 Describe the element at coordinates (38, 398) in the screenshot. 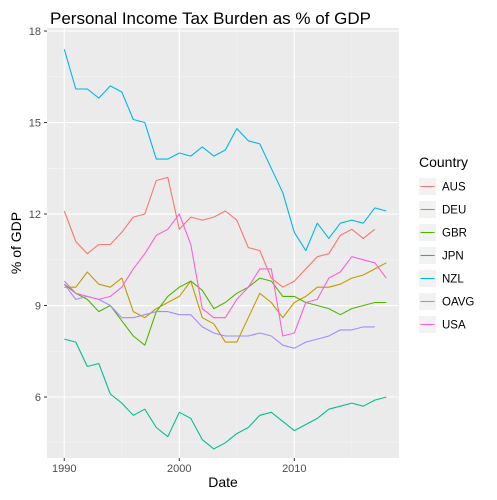

I see `y-tick-label: 6` at that location.